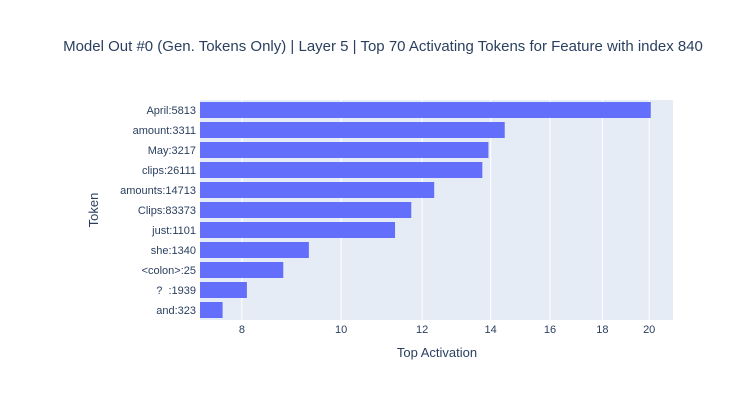 The height and width of the screenshot is (405, 753). What do you see at coordinates (167, 211) in the screenshot?
I see `y-tick-label: Clips:83373` at bounding box center [167, 211].